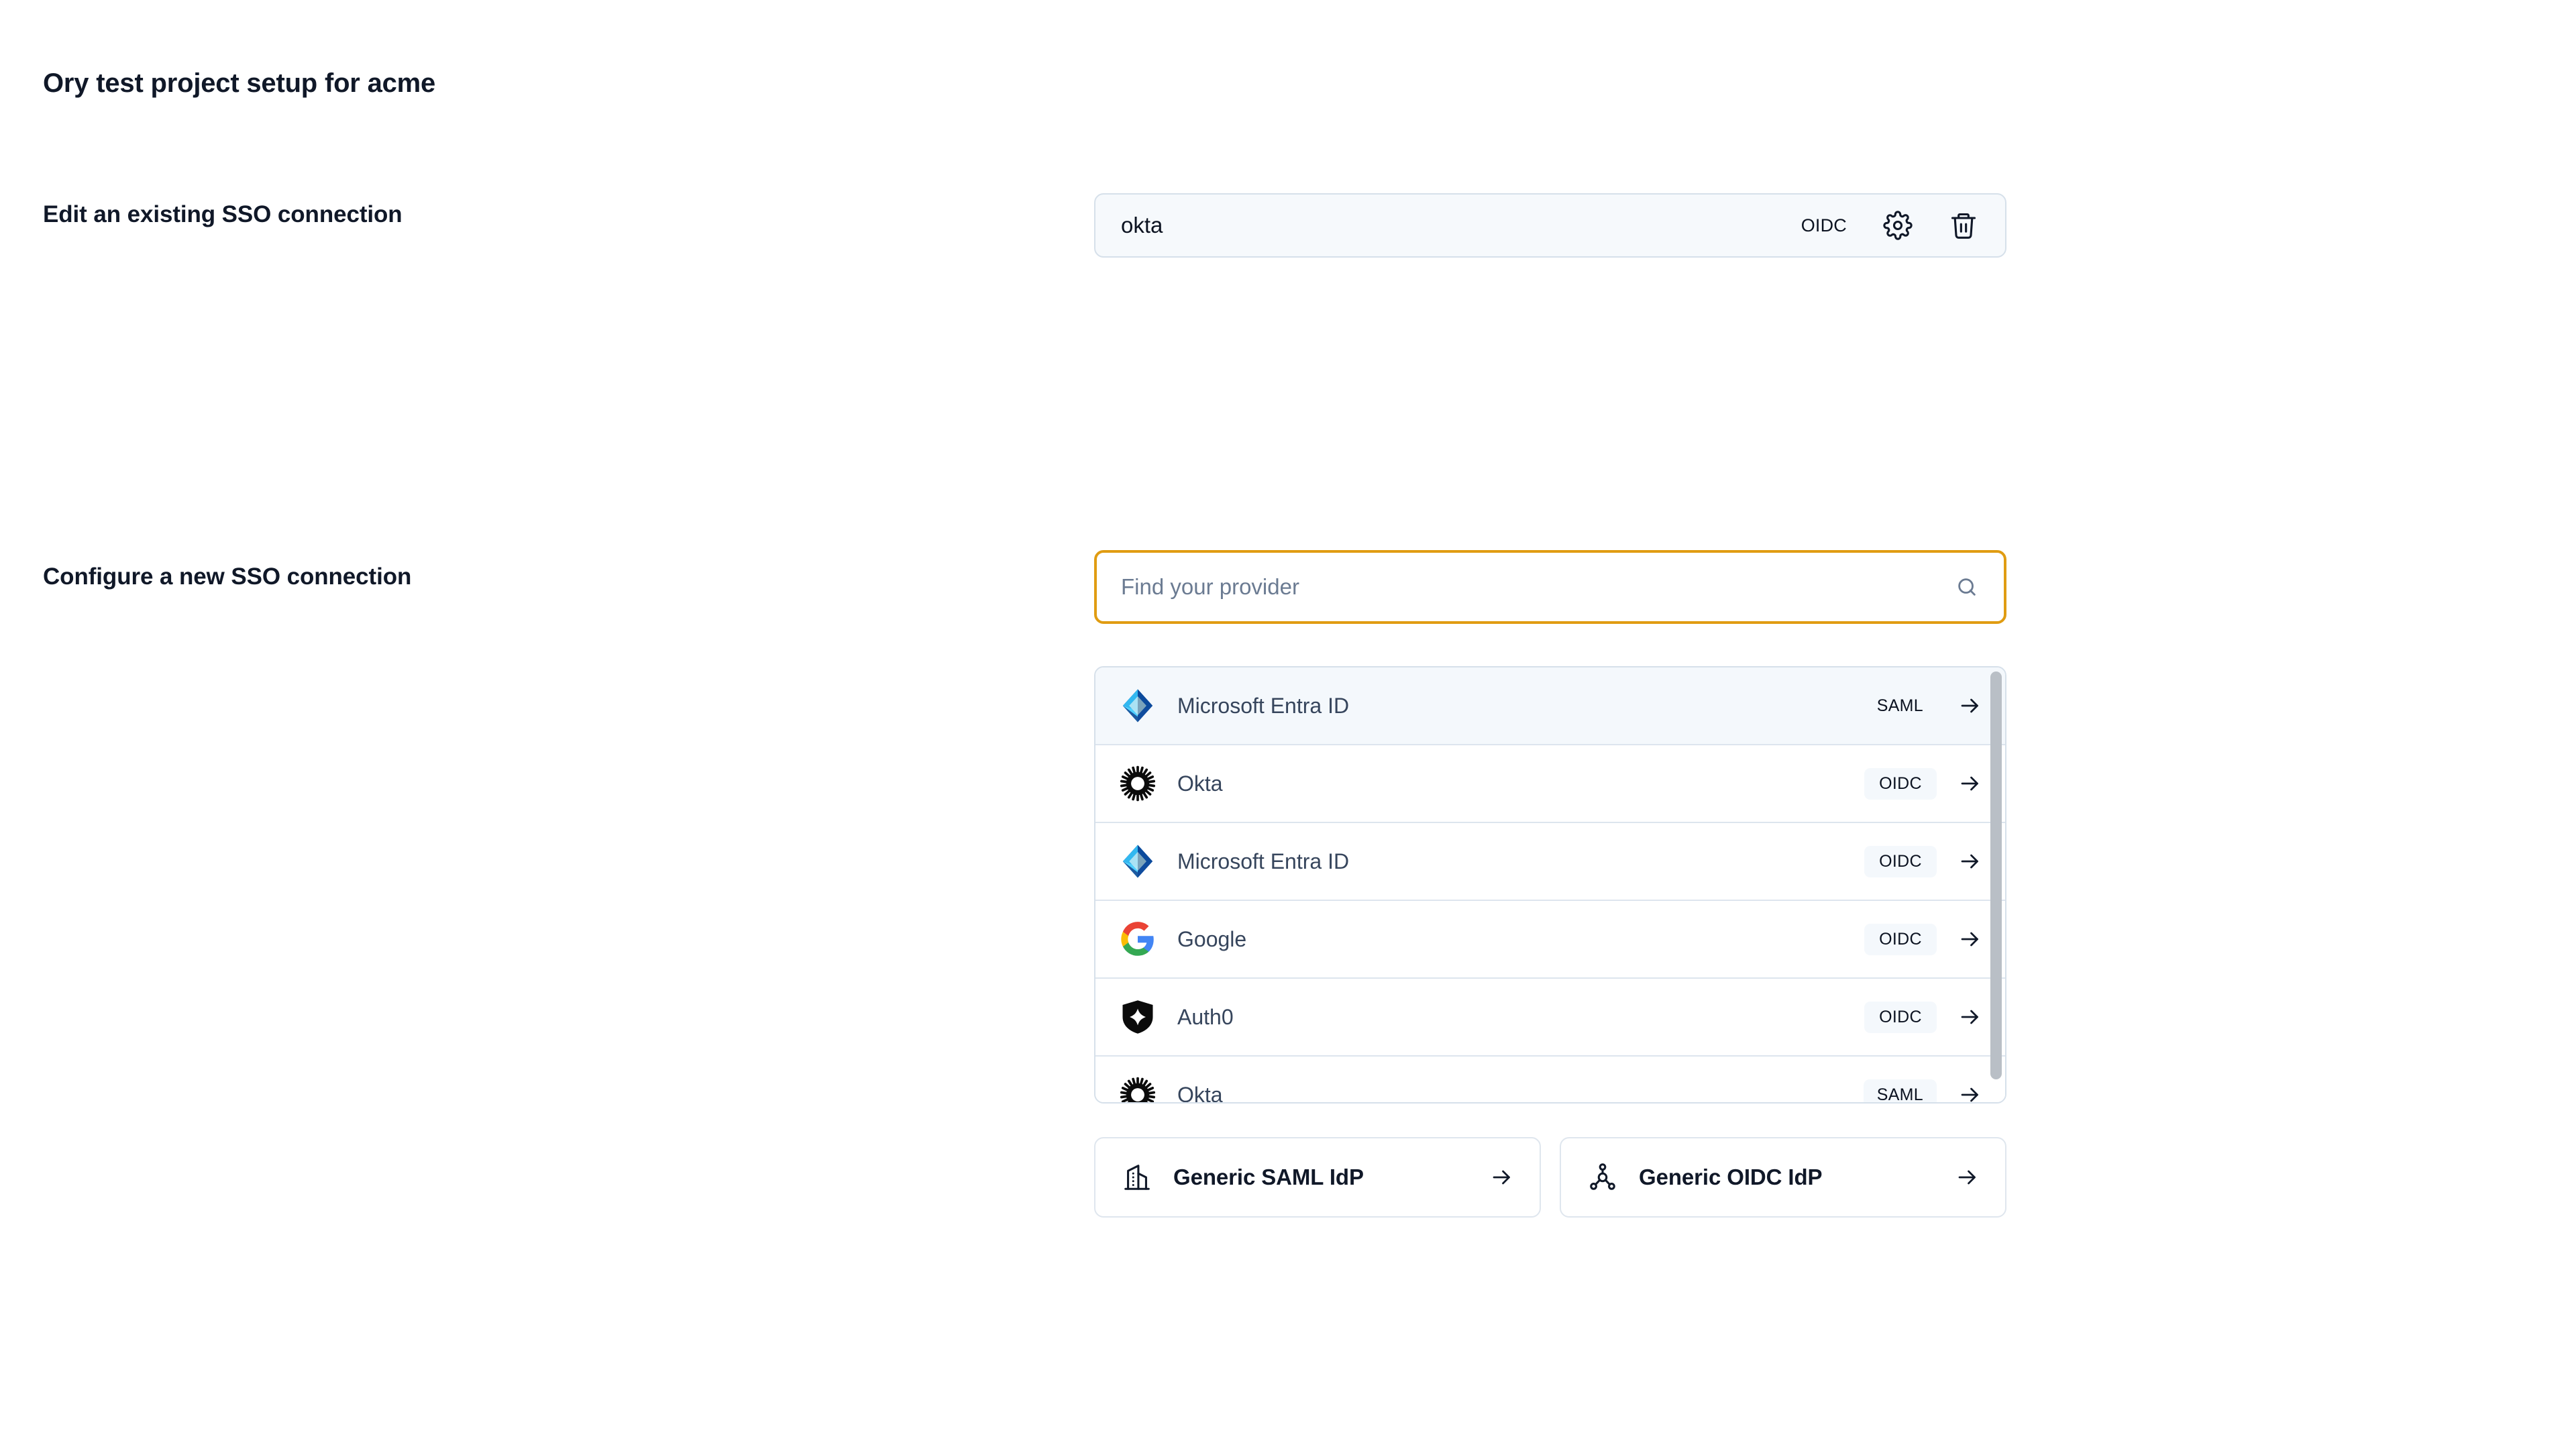  I want to click on search-icon, so click(1967, 587).